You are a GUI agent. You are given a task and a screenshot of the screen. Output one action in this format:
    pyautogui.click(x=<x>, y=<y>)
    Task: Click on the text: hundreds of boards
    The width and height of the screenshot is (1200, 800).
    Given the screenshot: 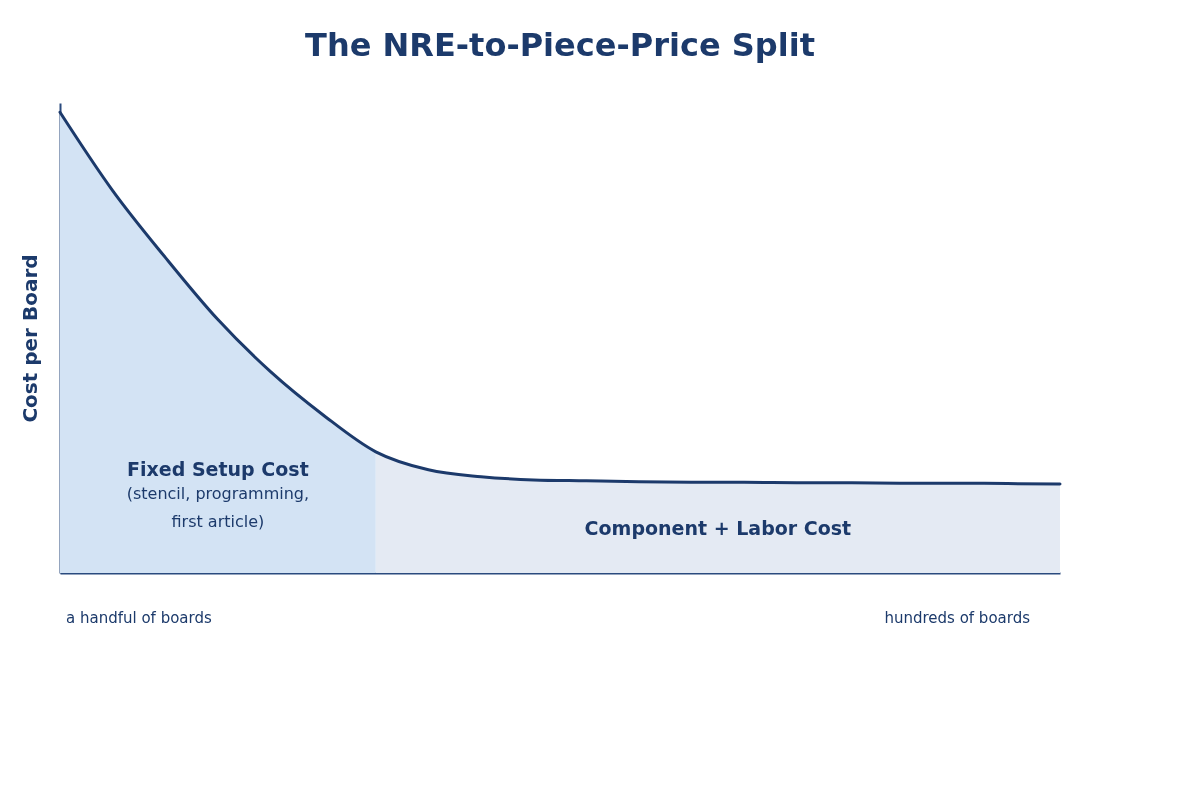 What is the action you would take?
    pyautogui.click(x=957, y=618)
    